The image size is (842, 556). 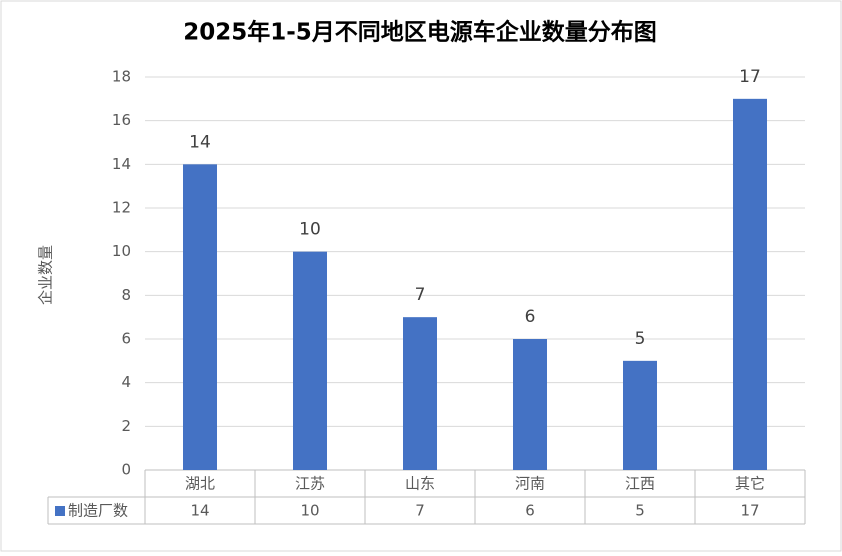 I want to click on table-cell: 7, so click(x=420, y=511).